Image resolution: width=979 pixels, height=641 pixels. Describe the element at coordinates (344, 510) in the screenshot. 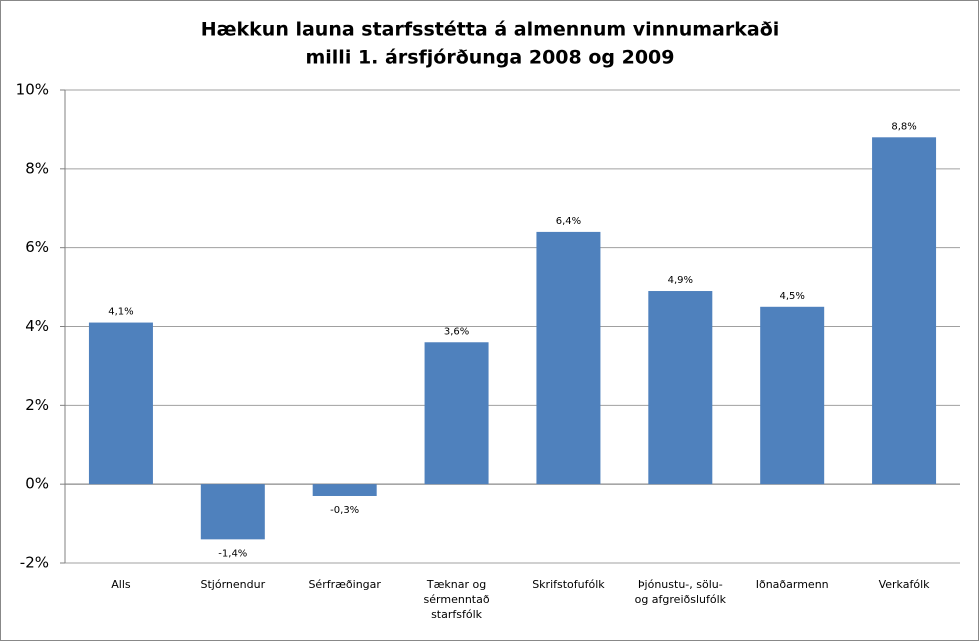

I see `value-label: -0,3%` at that location.